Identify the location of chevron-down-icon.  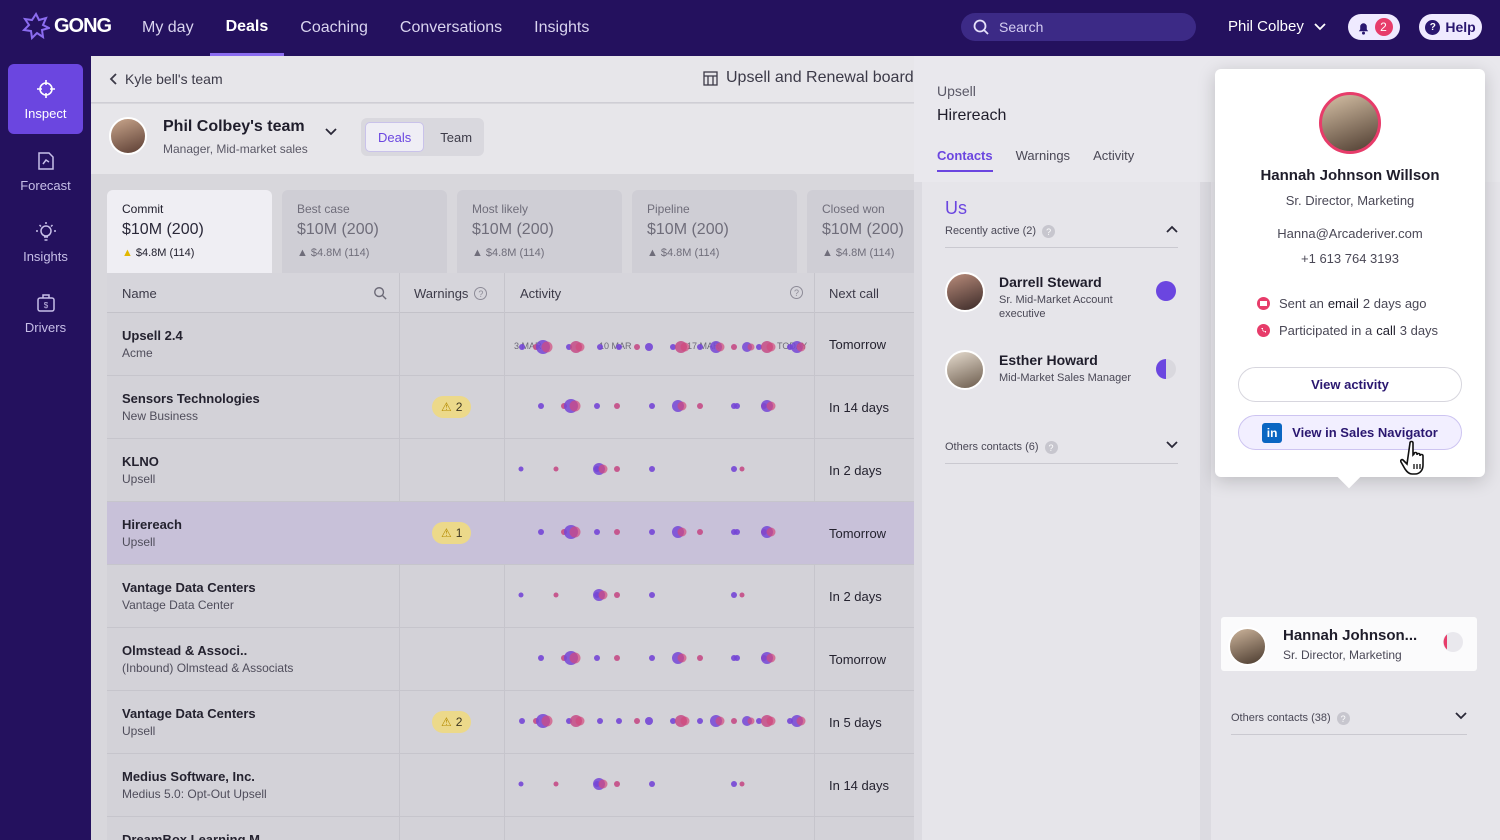
(331, 132).